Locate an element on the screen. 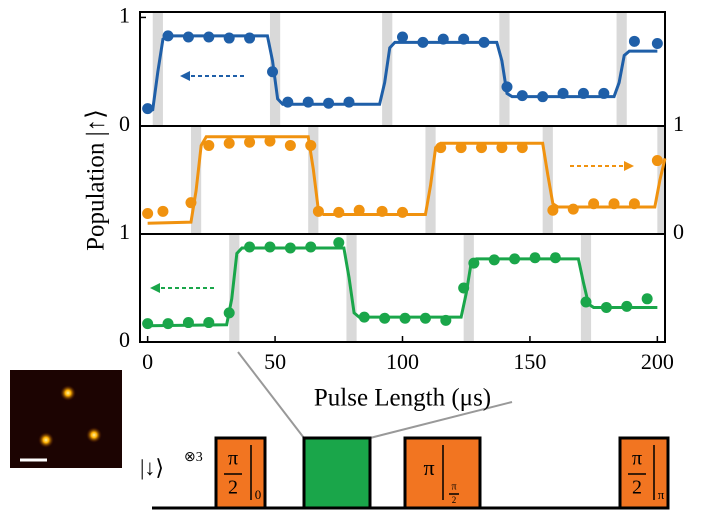 This screenshot has height=526, width=702. pulse-phase: 2 is located at coordinates (454, 500).